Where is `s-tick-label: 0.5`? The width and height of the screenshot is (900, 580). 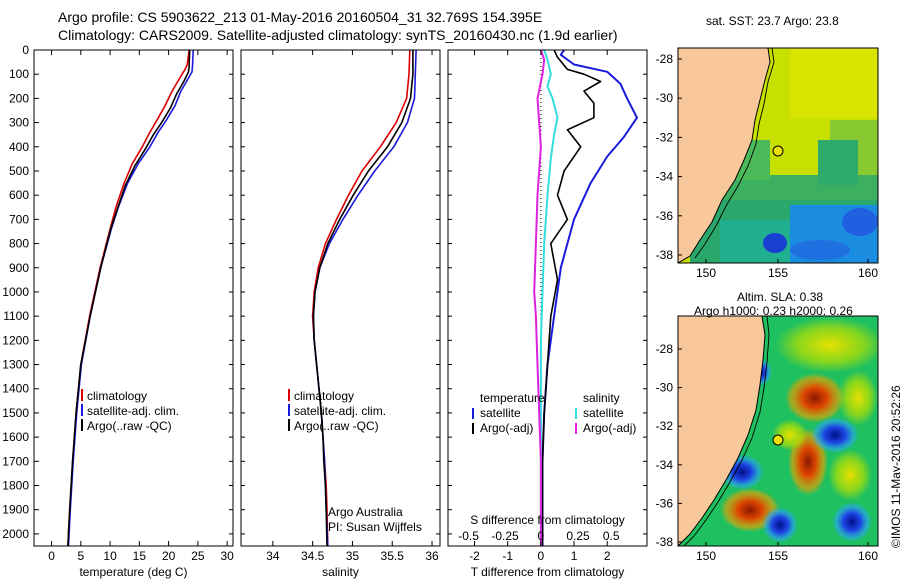 s-tick-label: 0.5 is located at coordinates (611, 536).